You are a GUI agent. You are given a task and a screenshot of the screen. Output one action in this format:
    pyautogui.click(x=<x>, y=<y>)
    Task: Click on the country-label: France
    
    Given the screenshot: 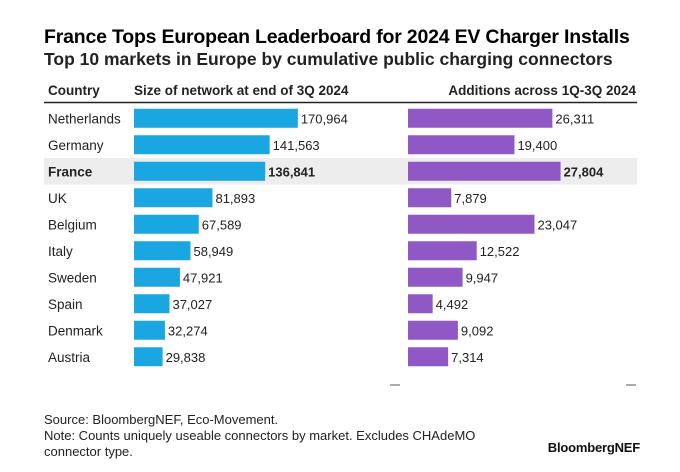 What is the action you would take?
    pyautogui.click(x=70, y=171)
    